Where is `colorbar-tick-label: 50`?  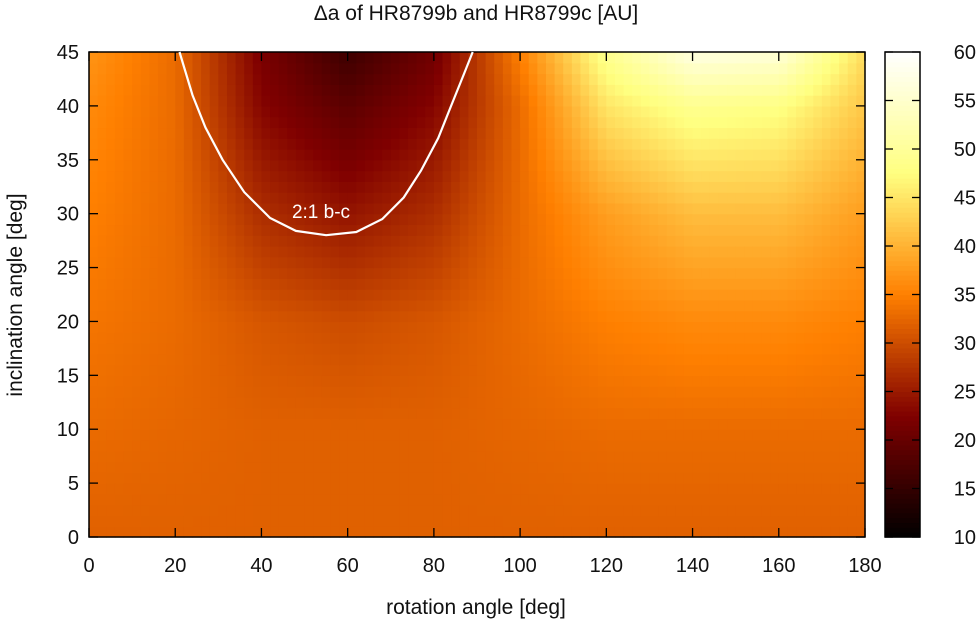 colorbar-tick-label: 50 is located at coordinates (965, 150).